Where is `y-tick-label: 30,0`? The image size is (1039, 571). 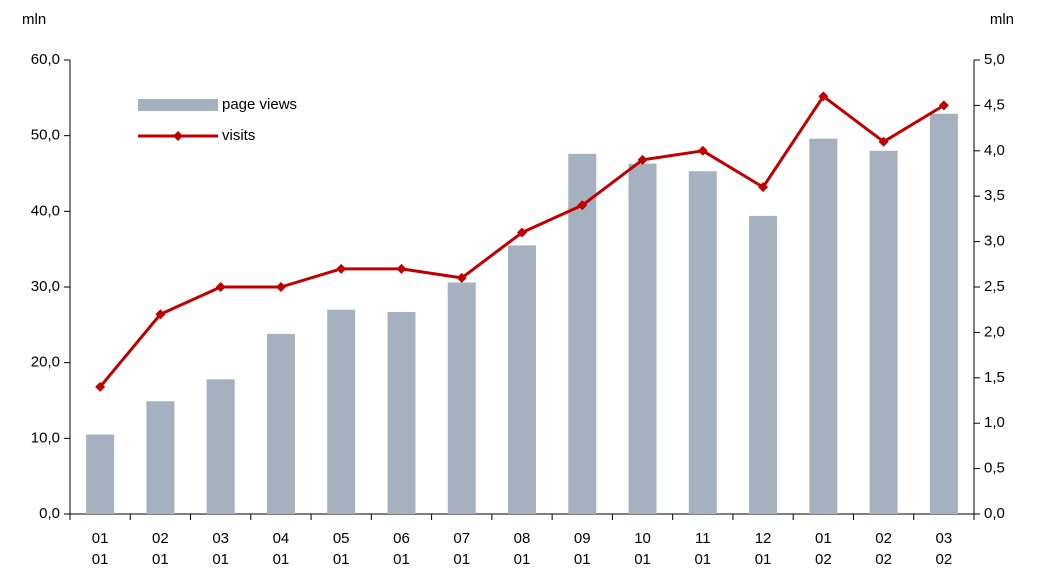 y-tick-label: 30,0 is located at coordinates (45, 286).